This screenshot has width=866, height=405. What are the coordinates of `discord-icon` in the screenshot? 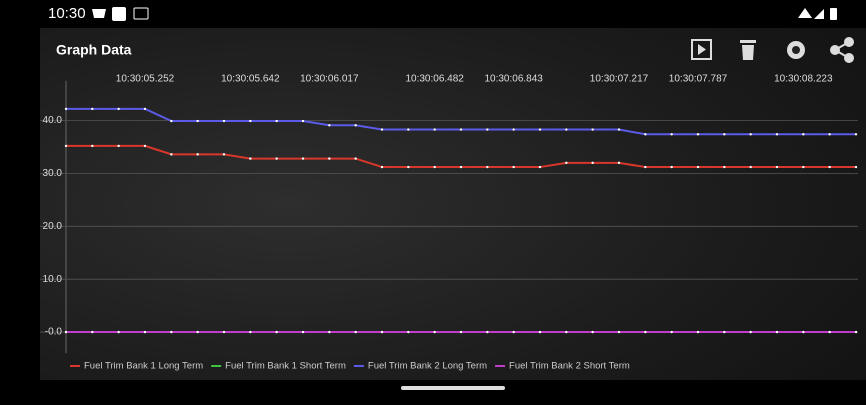 It's located at (99, 13).